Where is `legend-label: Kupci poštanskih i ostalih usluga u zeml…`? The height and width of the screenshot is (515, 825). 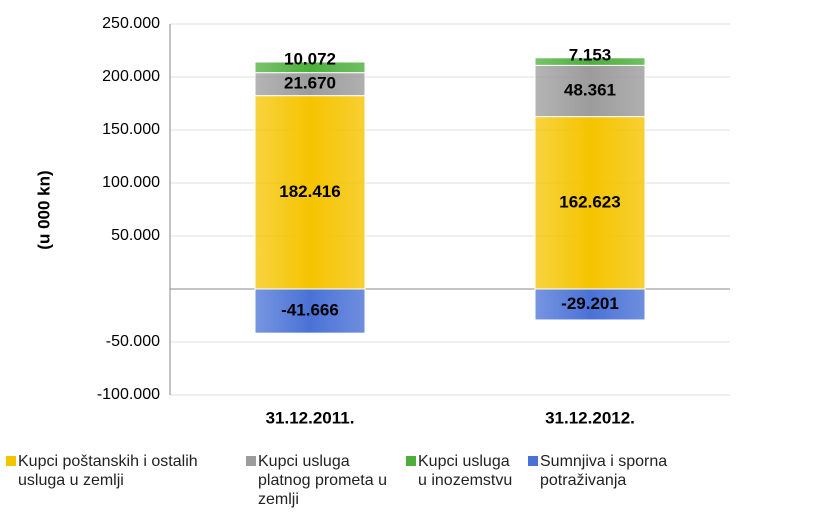
legend-label: Kupci poštanskih i ostalih usluga u zeml… is located at coordinates (108, 471).